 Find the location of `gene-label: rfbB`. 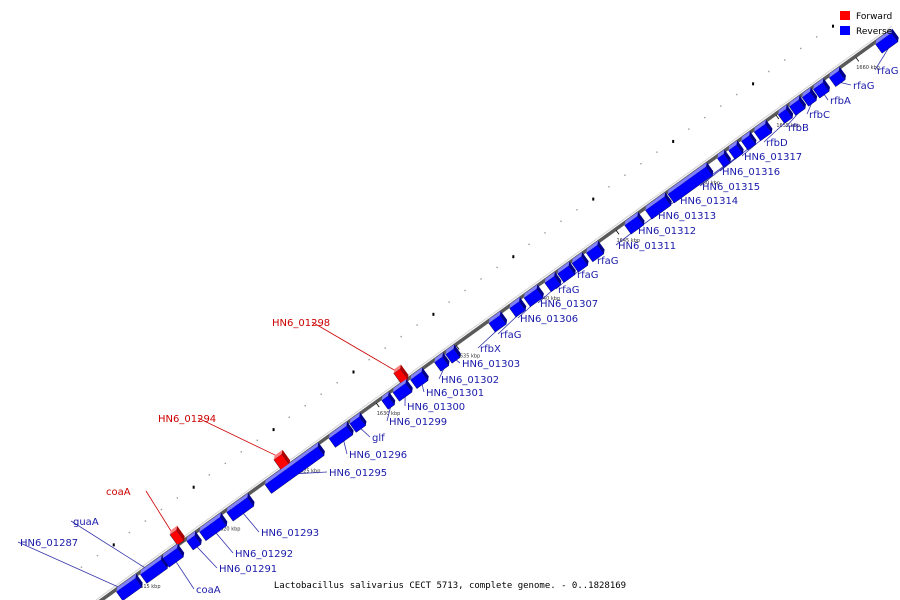

gene-label: rfbB is located at coordinates (798, 128).